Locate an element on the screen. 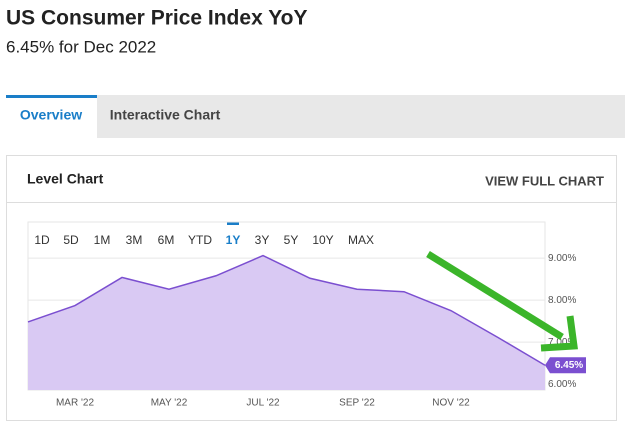 This screenshot has height=429, width=625. arrow-shaft is located at coordinates (495, 295).